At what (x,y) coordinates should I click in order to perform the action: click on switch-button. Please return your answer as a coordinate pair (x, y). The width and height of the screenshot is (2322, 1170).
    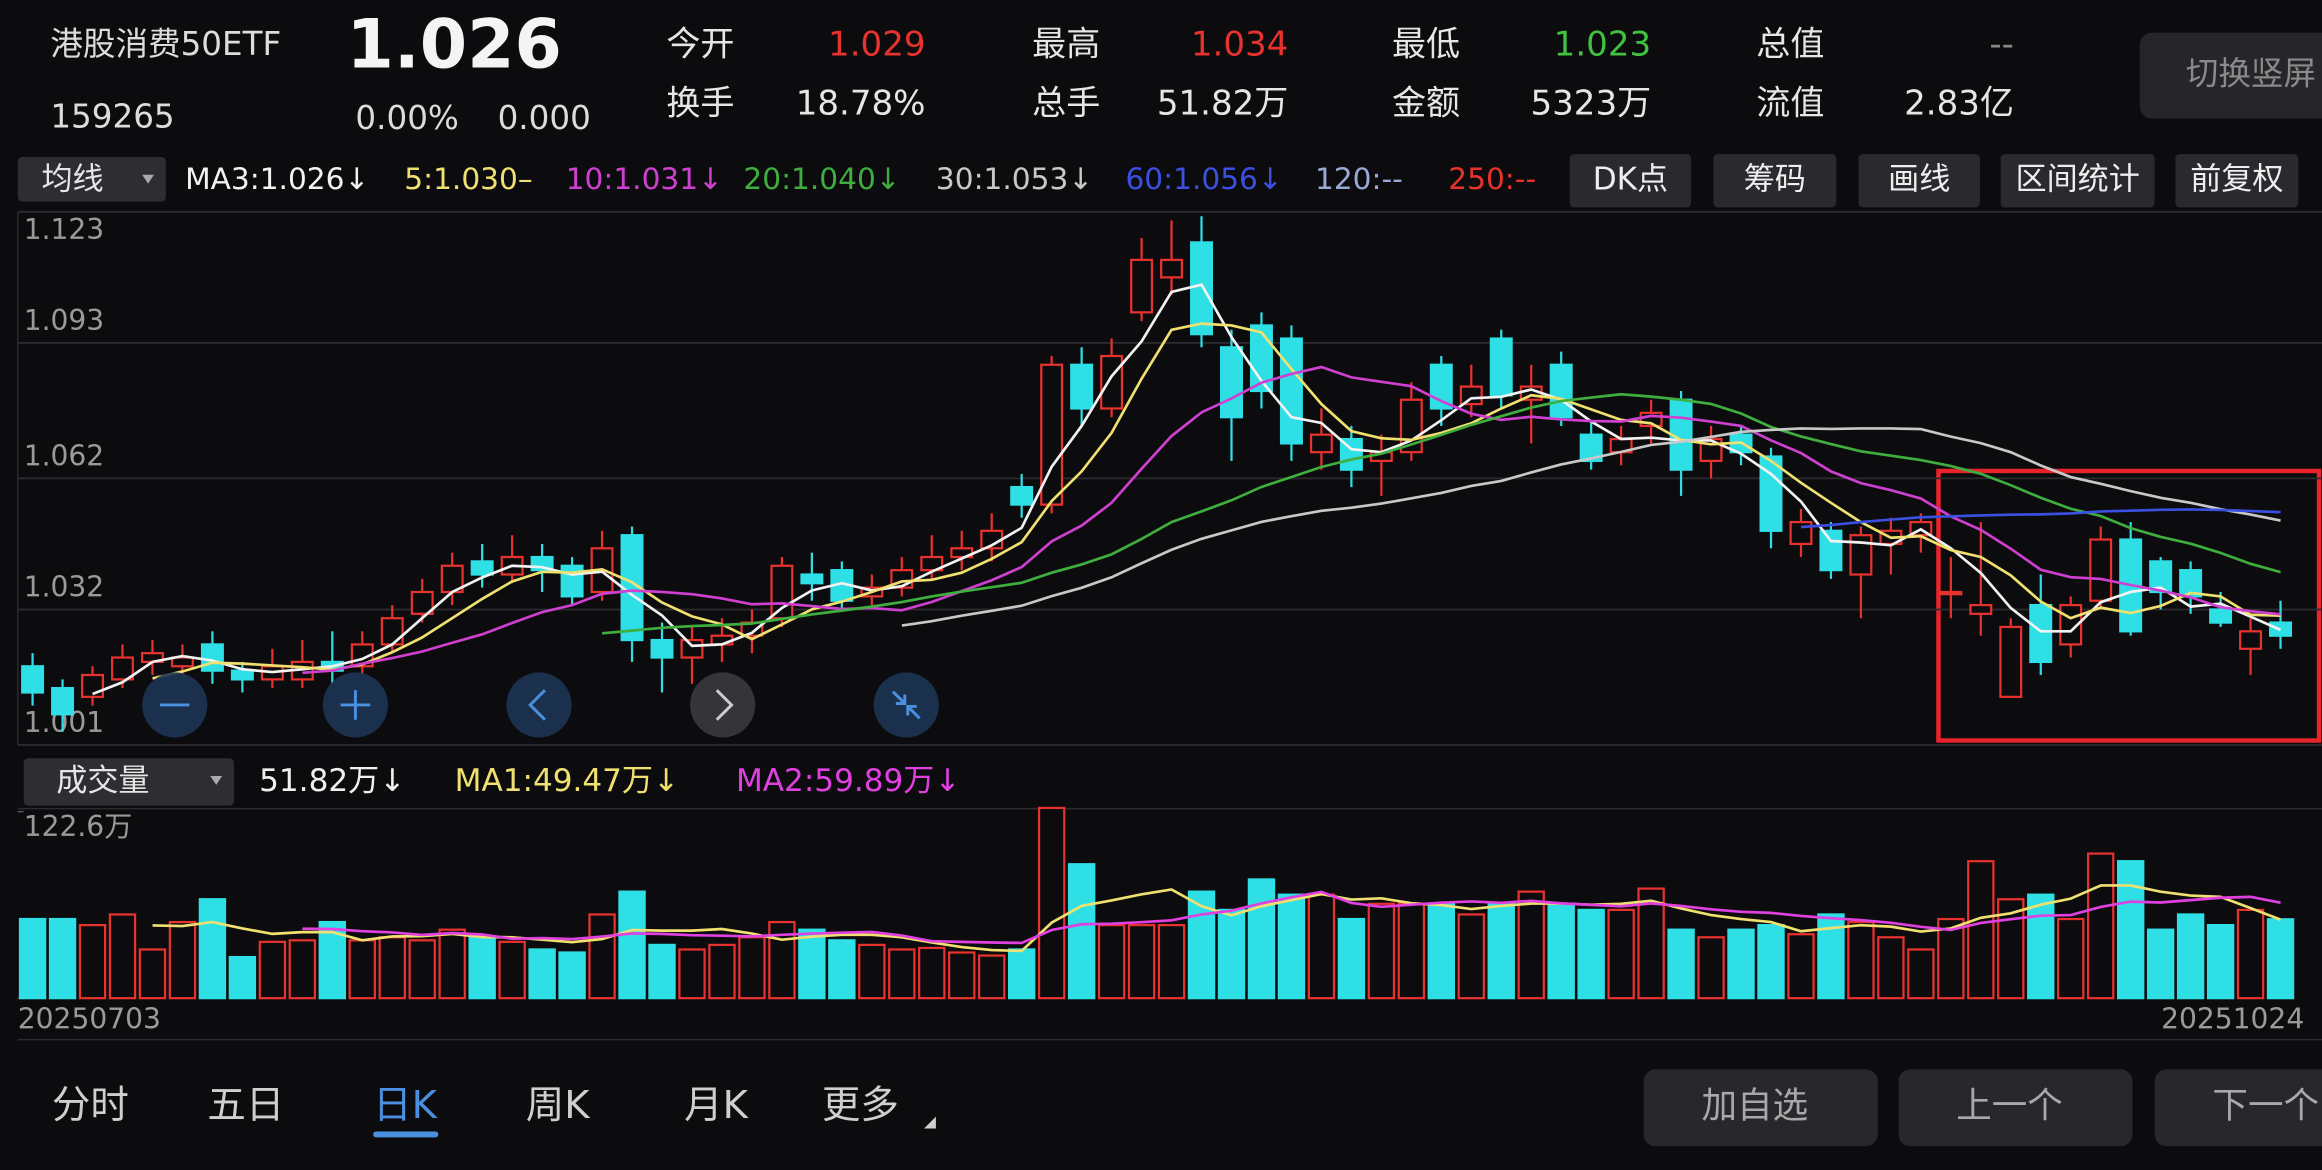
    Looking at the image, I should click on (2230, 75).